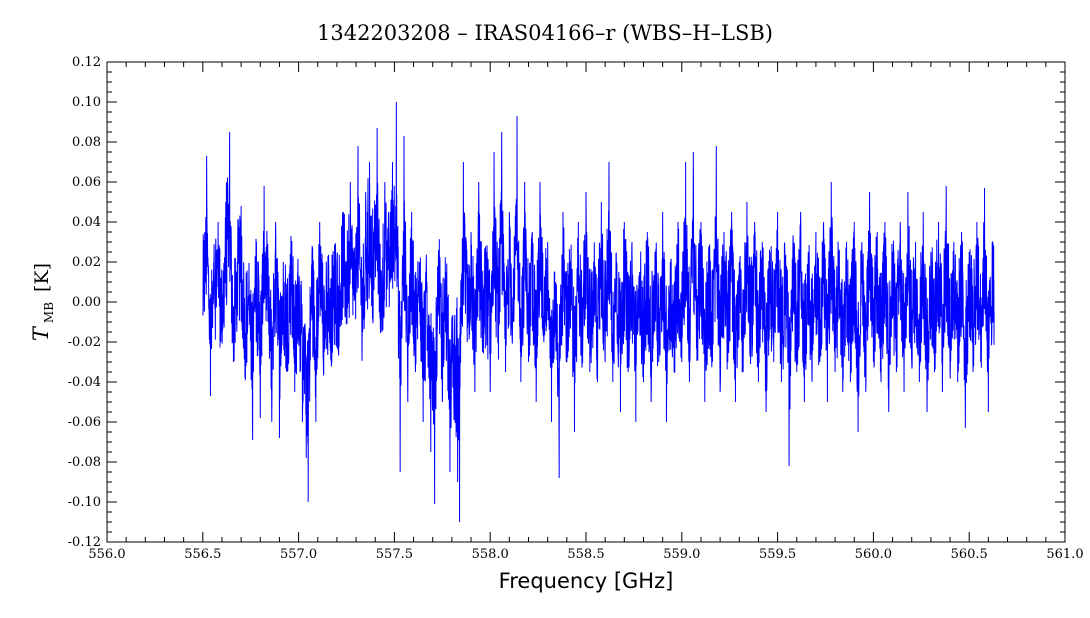  I want to click on y-axis-label-symbol: T, so click(41, 333).